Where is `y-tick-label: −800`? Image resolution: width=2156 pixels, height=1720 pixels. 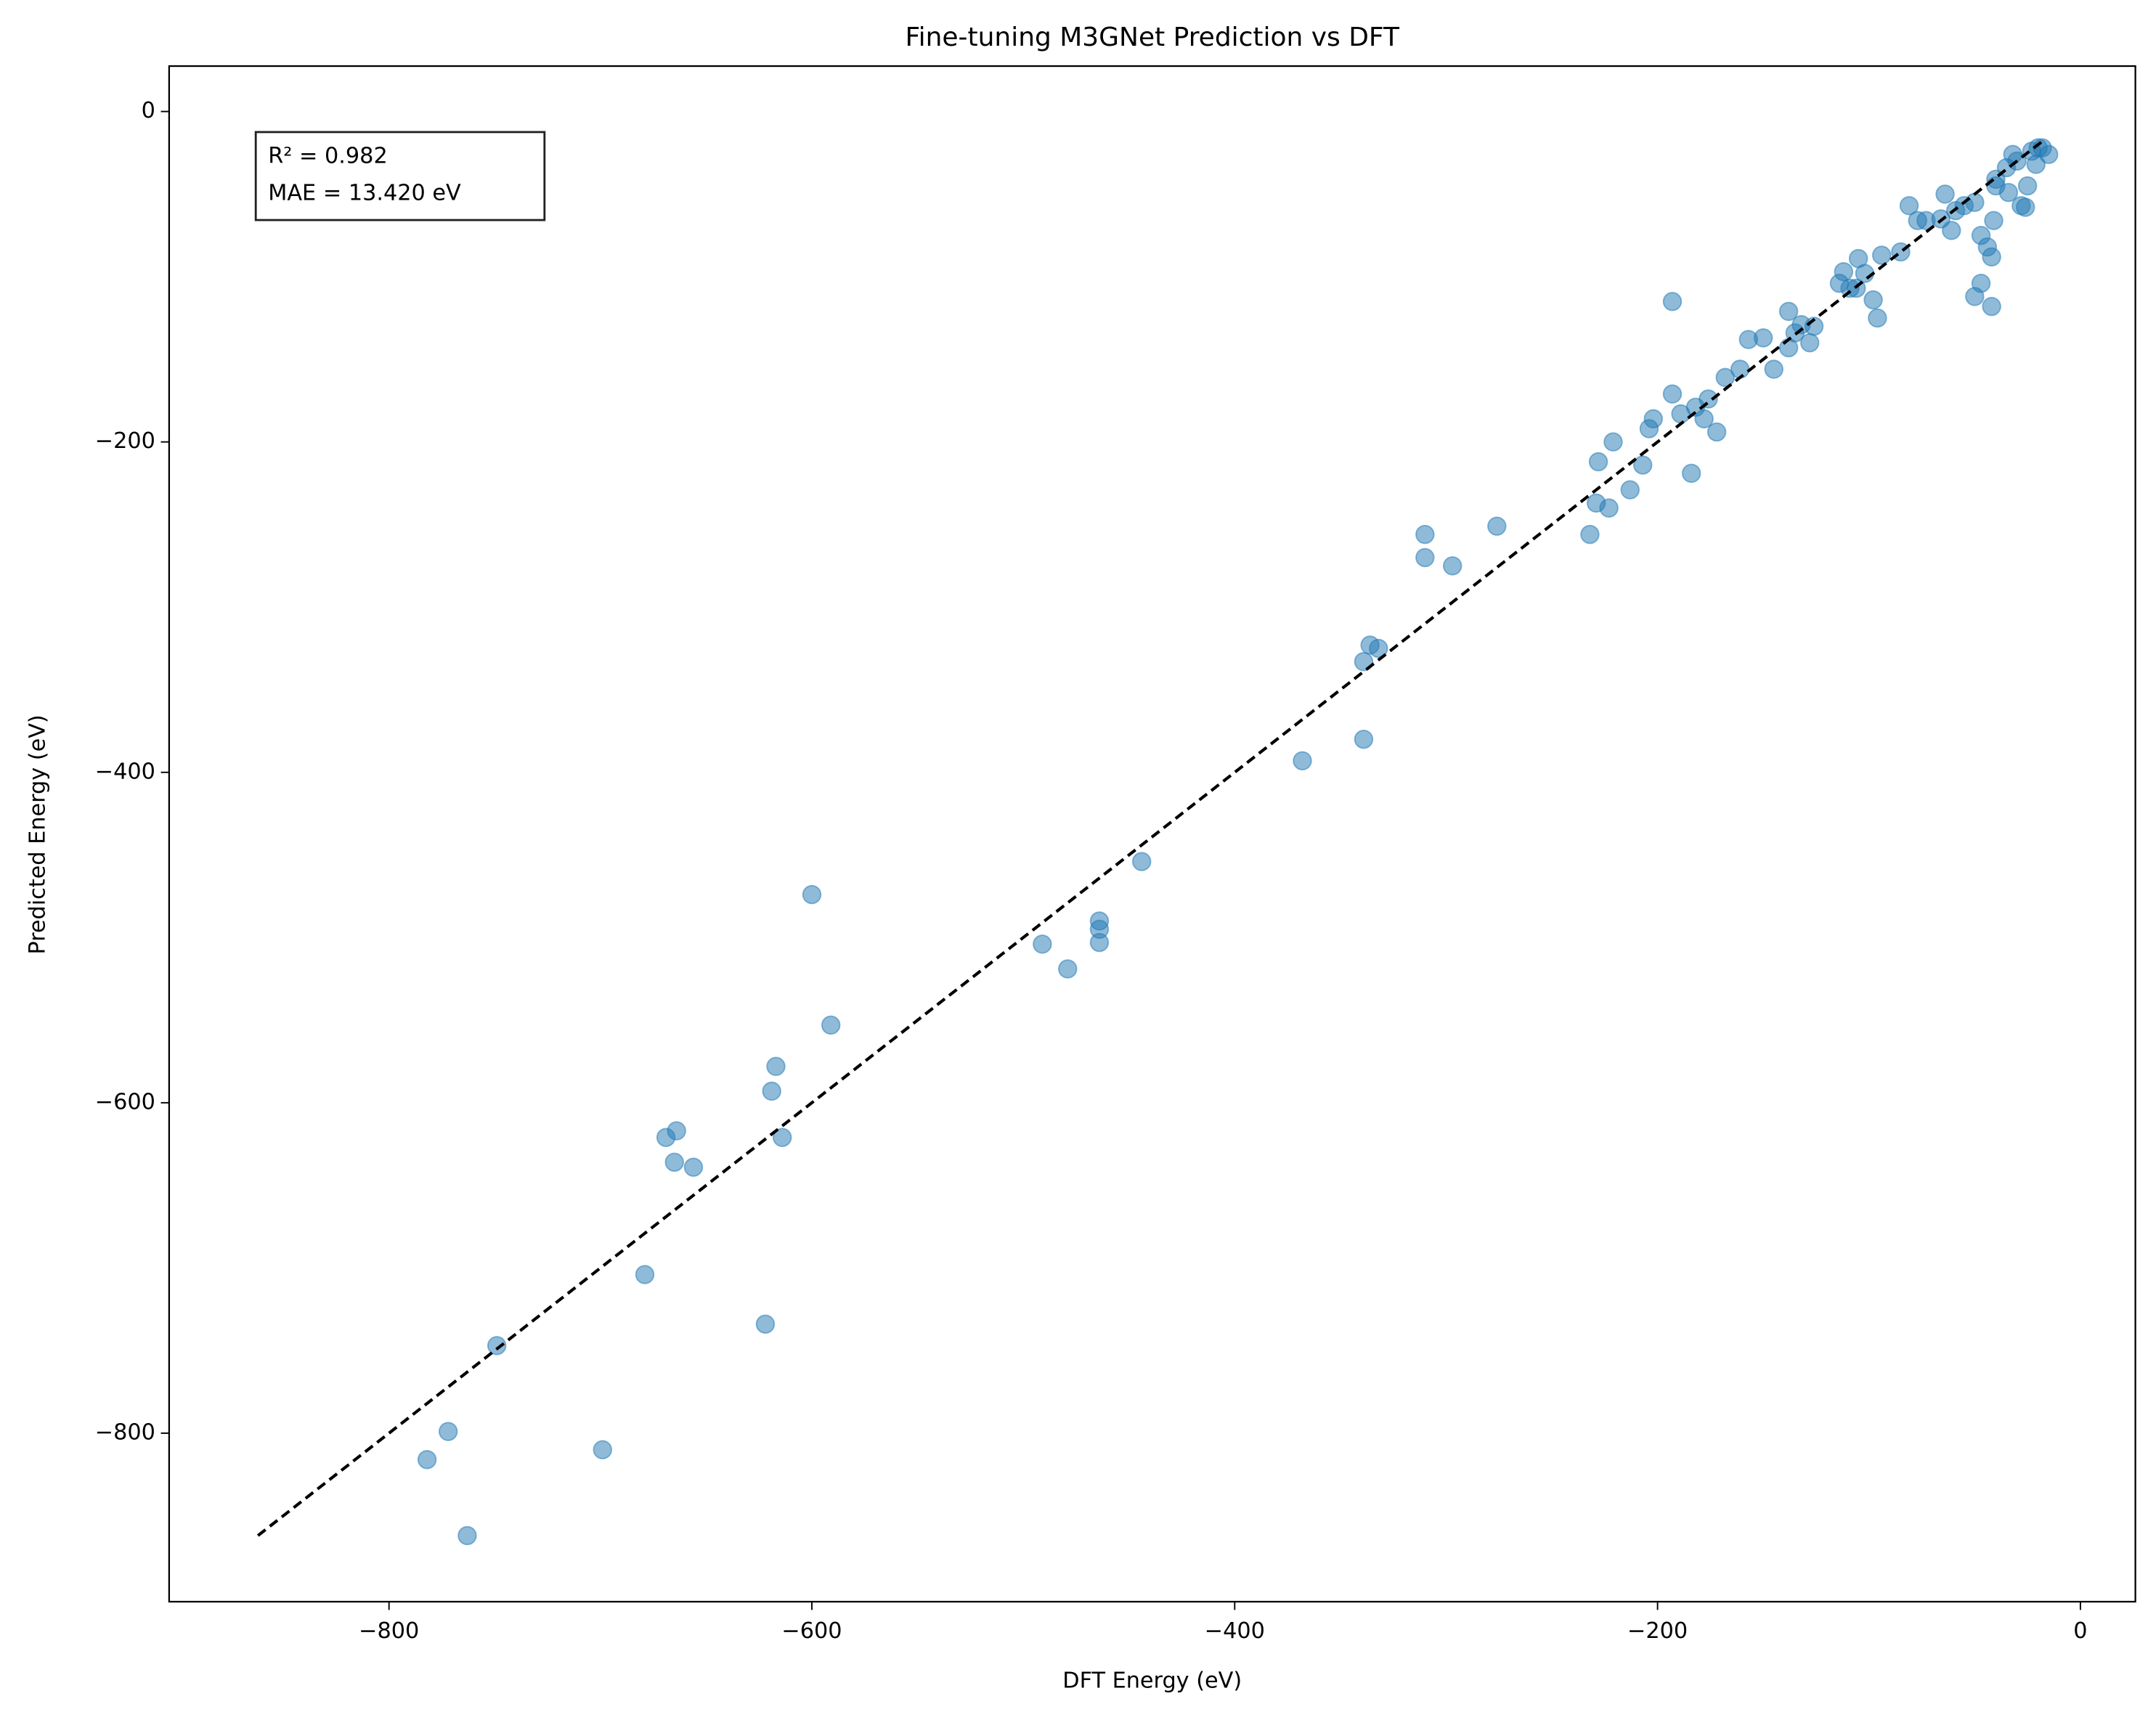
y-tick-label: −800 is located at coordinates (125, 1432).